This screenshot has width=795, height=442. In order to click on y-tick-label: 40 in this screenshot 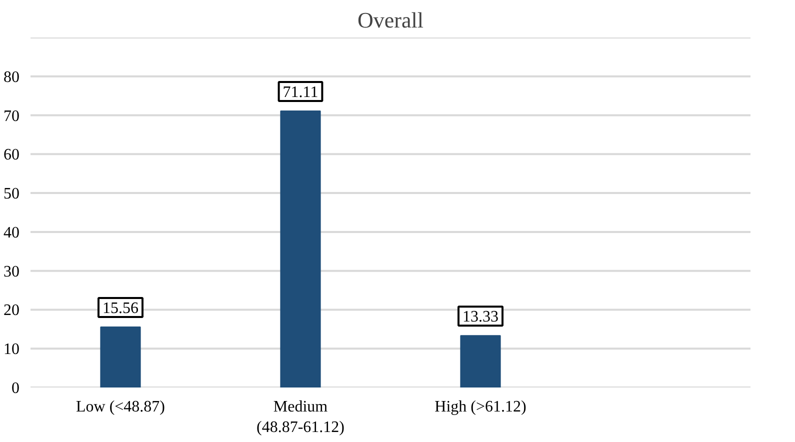, I will do `click(12, 233)`.